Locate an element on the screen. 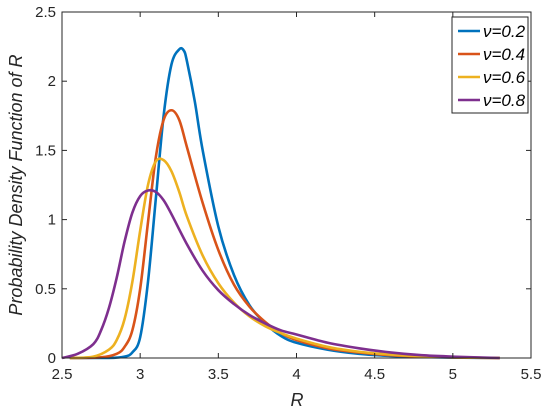  y-tick-label: 1.5 is located at coordinates (45, 150).